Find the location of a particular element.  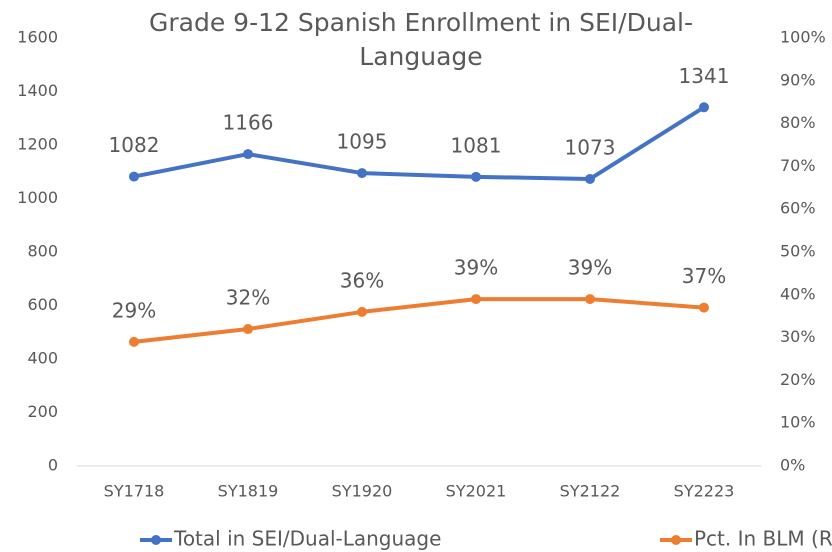

y2-tick-label: 30% is located at coordinates (798, 336).